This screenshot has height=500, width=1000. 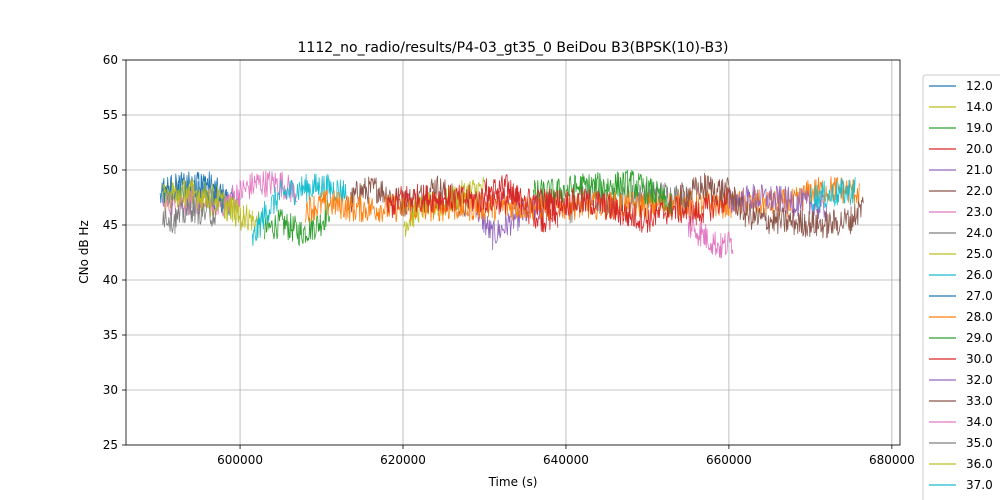 I want to click on x-tick-label: 620000, so click(x=403, y=460).